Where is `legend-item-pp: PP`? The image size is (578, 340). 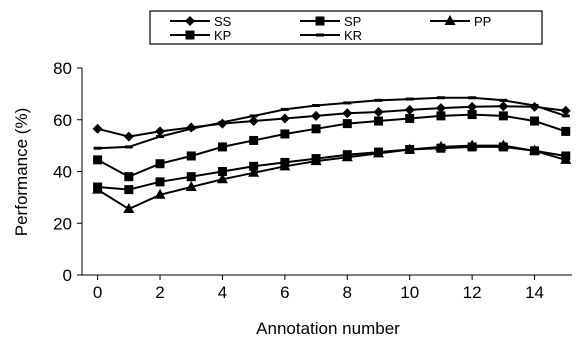
legend-item-pp: PP is located at coordinates (460, 21).